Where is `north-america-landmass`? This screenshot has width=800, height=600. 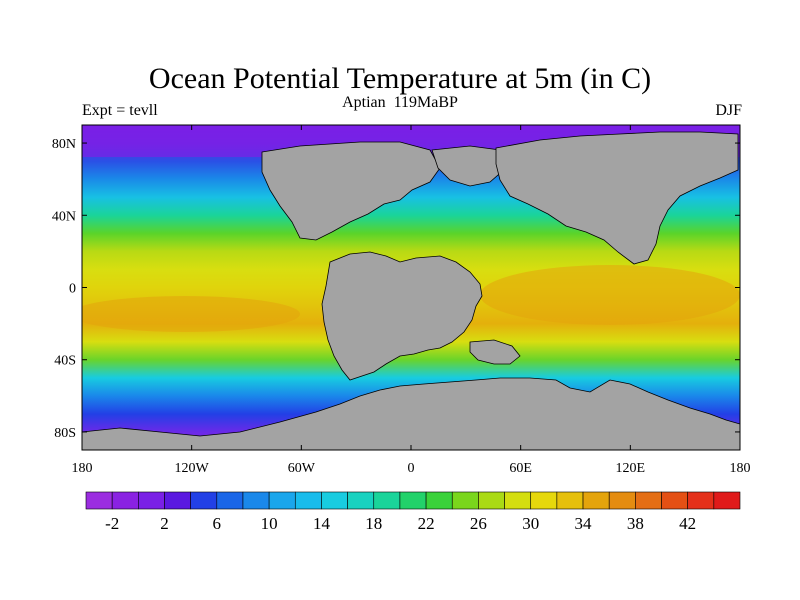 north-america-landmass is located at coordinates (351, 191).